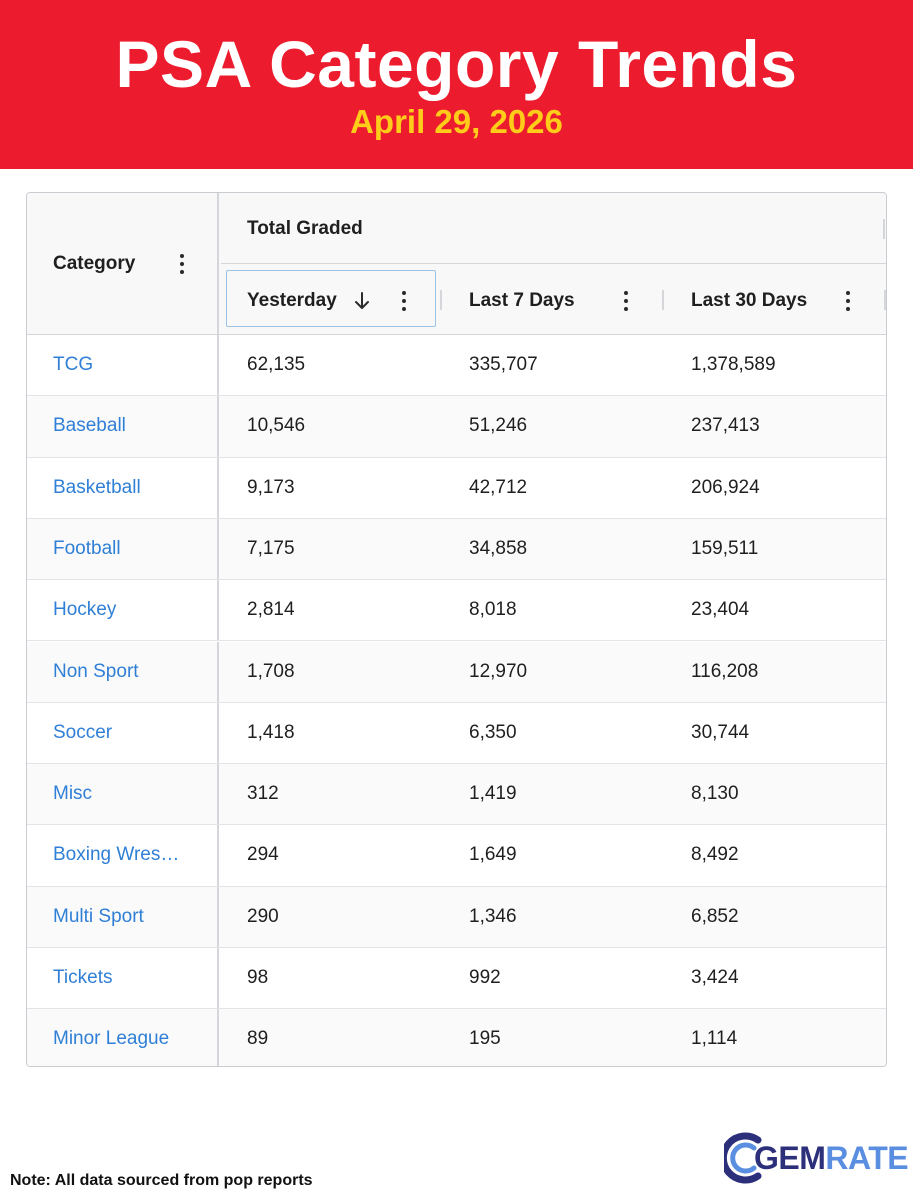 This screenshot has height=1200, width=913. What do you see at coordinates (271, 732) in the screenshot?
I see `yesterday-cell: 1,418` at bounding box center [271, 732].